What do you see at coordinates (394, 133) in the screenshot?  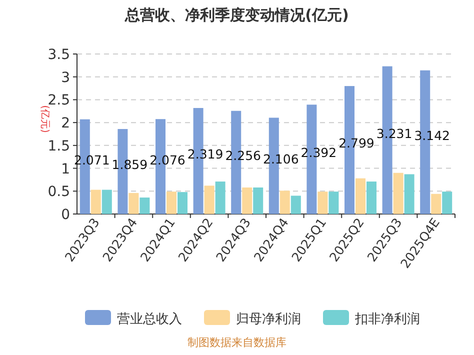 I see `data-label: 3.231` at bounding box center [394, 133].